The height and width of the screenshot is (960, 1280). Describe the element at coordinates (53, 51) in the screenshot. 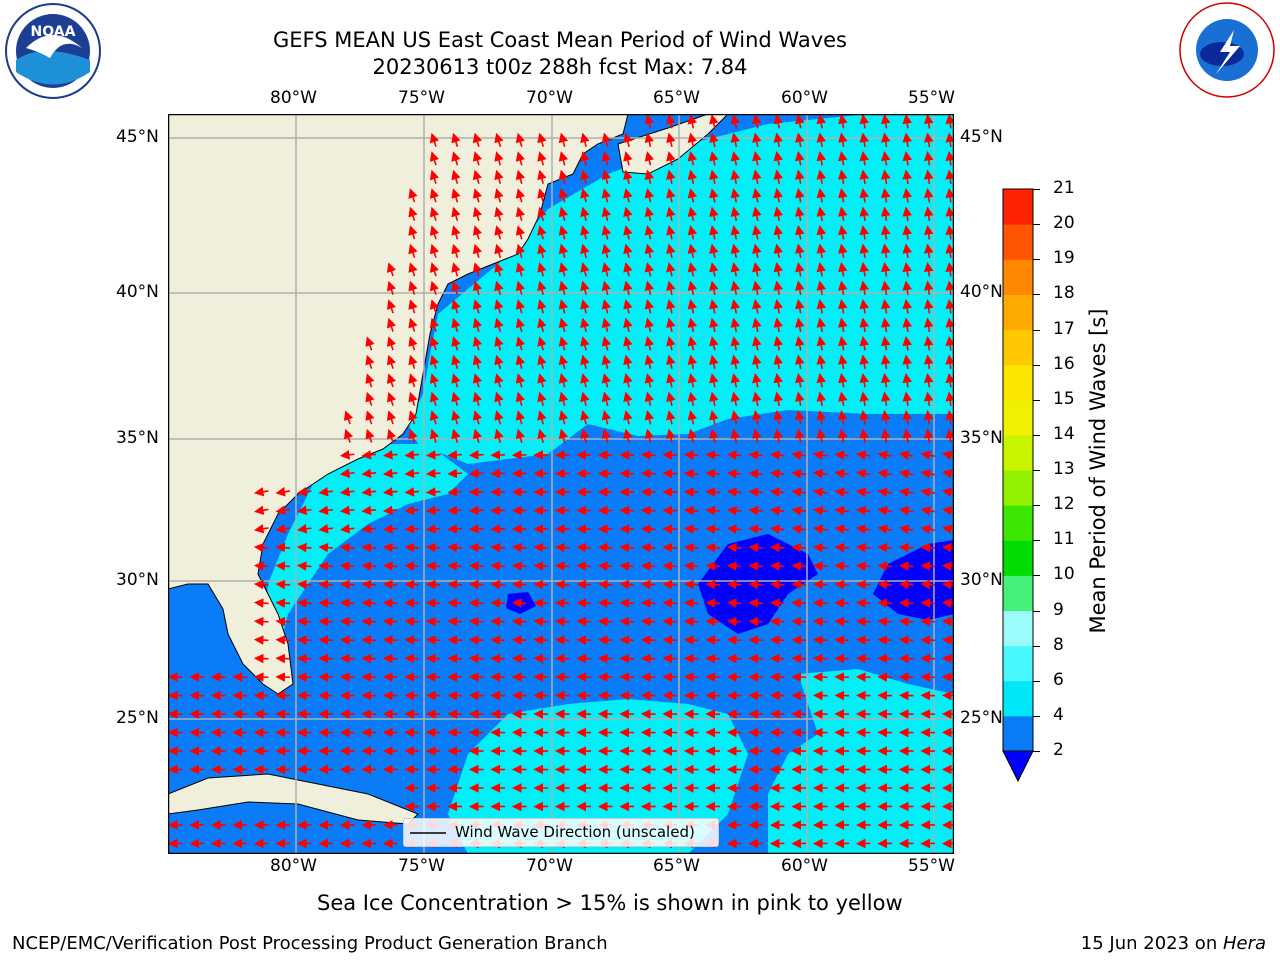

I see `noaa-logo: NOAA` at that location.